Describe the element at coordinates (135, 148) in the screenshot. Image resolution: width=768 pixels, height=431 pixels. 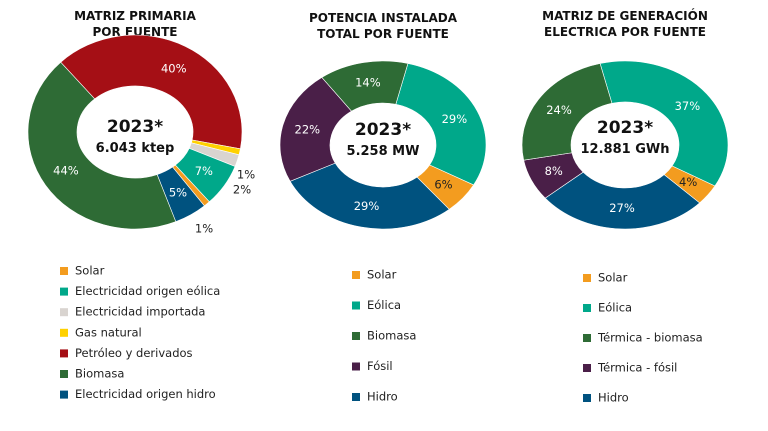
I see `center-total: 6.043 ktep` at that location.